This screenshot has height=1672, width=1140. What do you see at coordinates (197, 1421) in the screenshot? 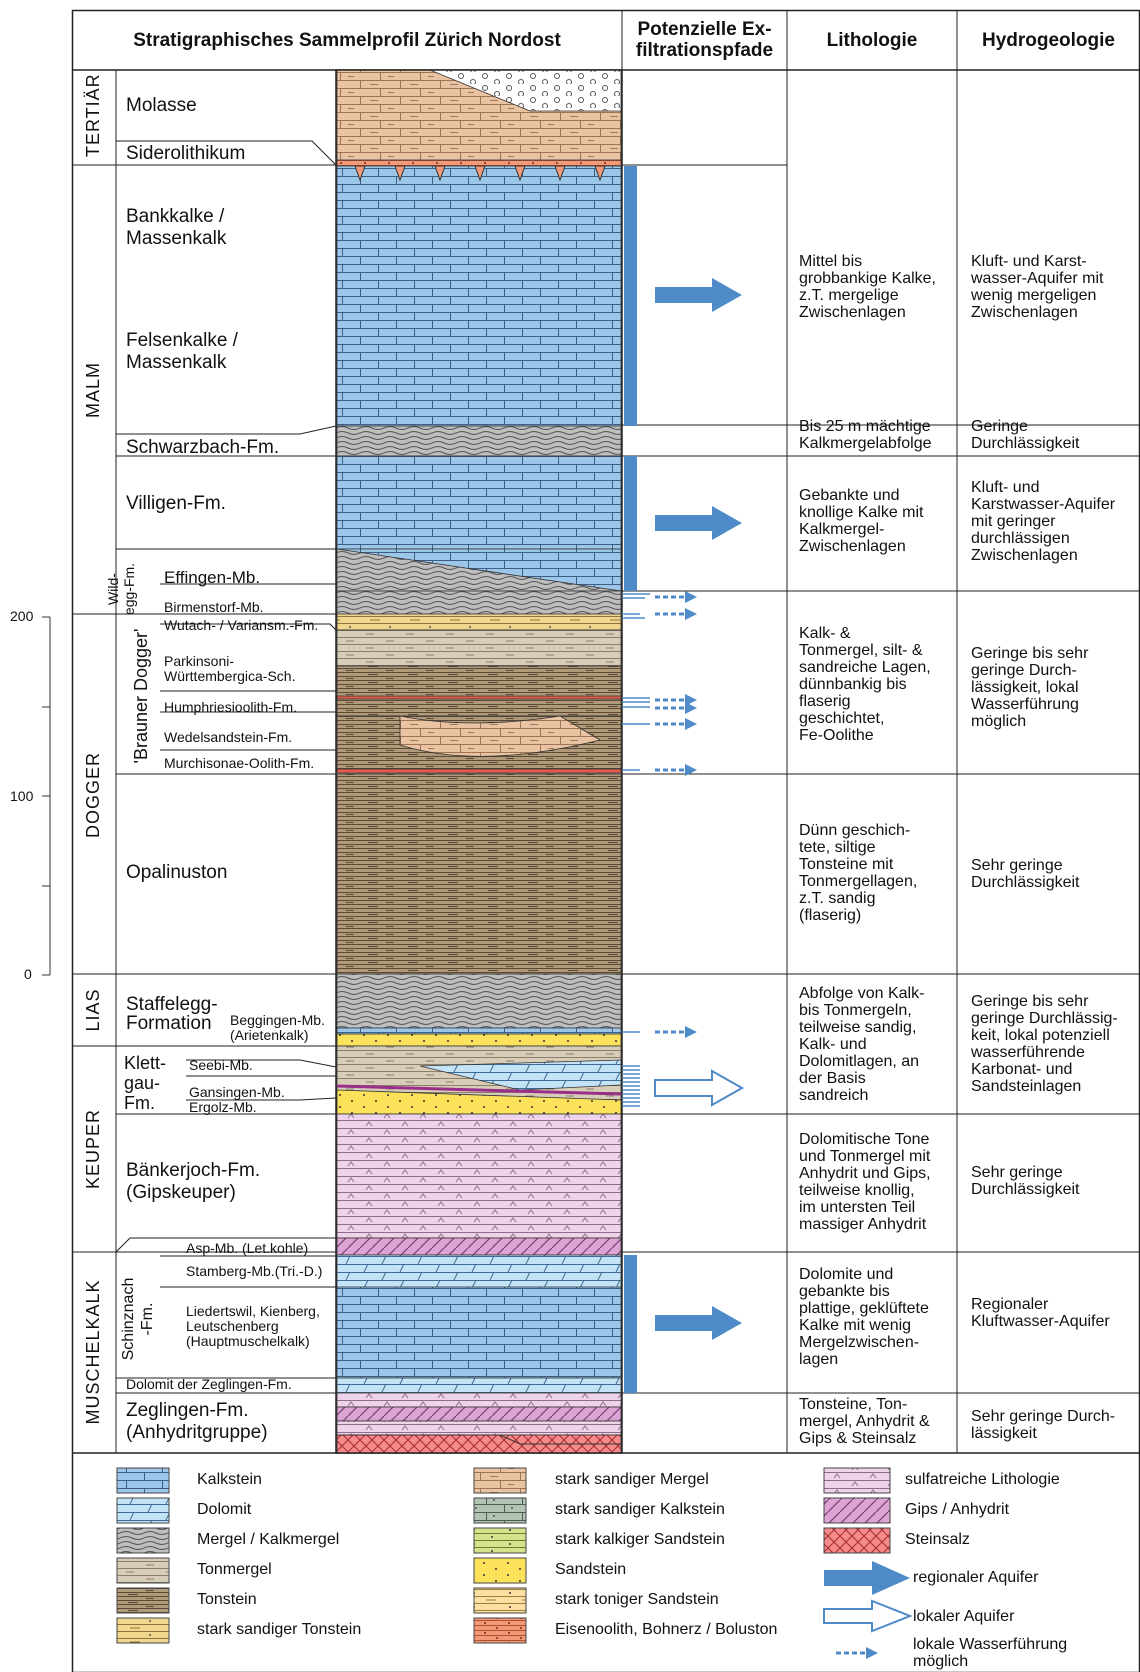
I see `unit-zeglingen: Zeglingen-Fm. (Anhydritgruppe)` at bounding box center [197, 1421].